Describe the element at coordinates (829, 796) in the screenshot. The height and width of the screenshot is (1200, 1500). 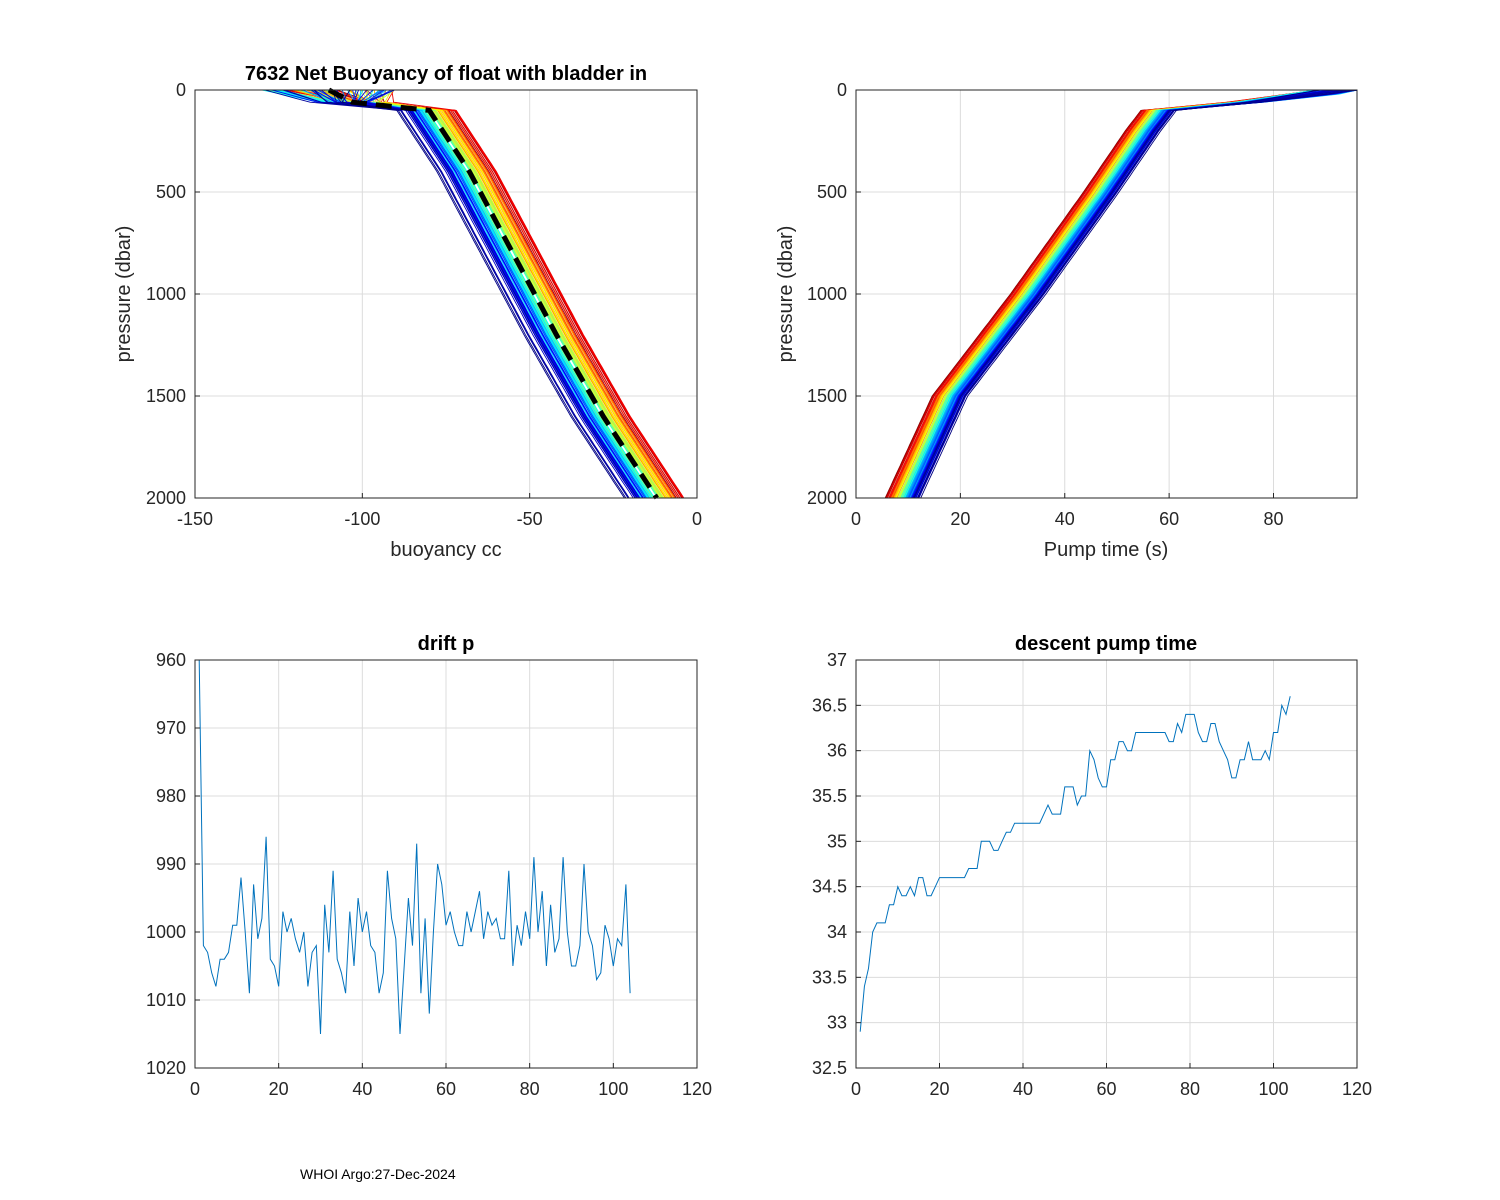
I see `descent-ytick-label: 35.5` at that location.